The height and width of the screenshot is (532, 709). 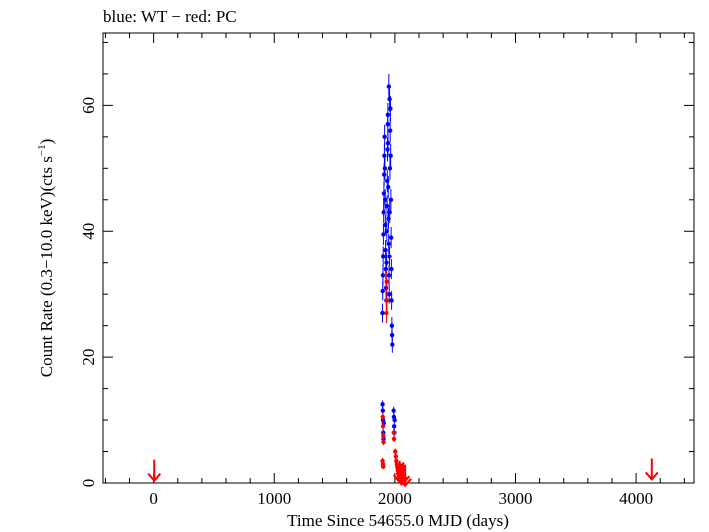 I want to click on y-tick-label: 20, so click(x=88, y=357).